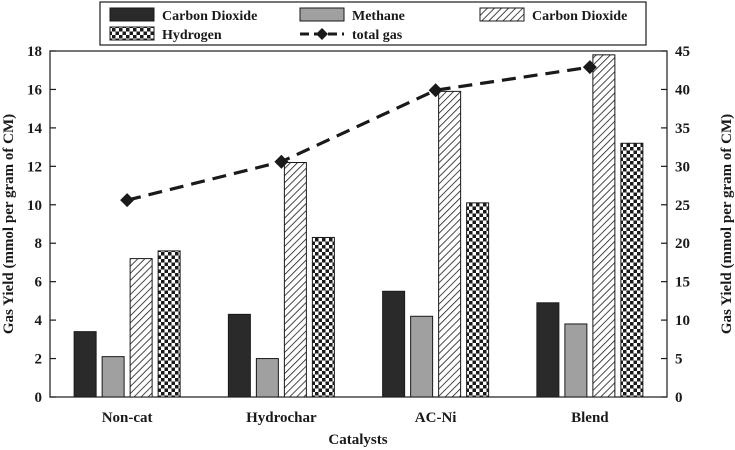 Image resolution: width=735 pixels, height=450 pixels. Describe the element at coordinates (39, 321) in the screenshot. I see `y-left-tick-label: 4` at that location.